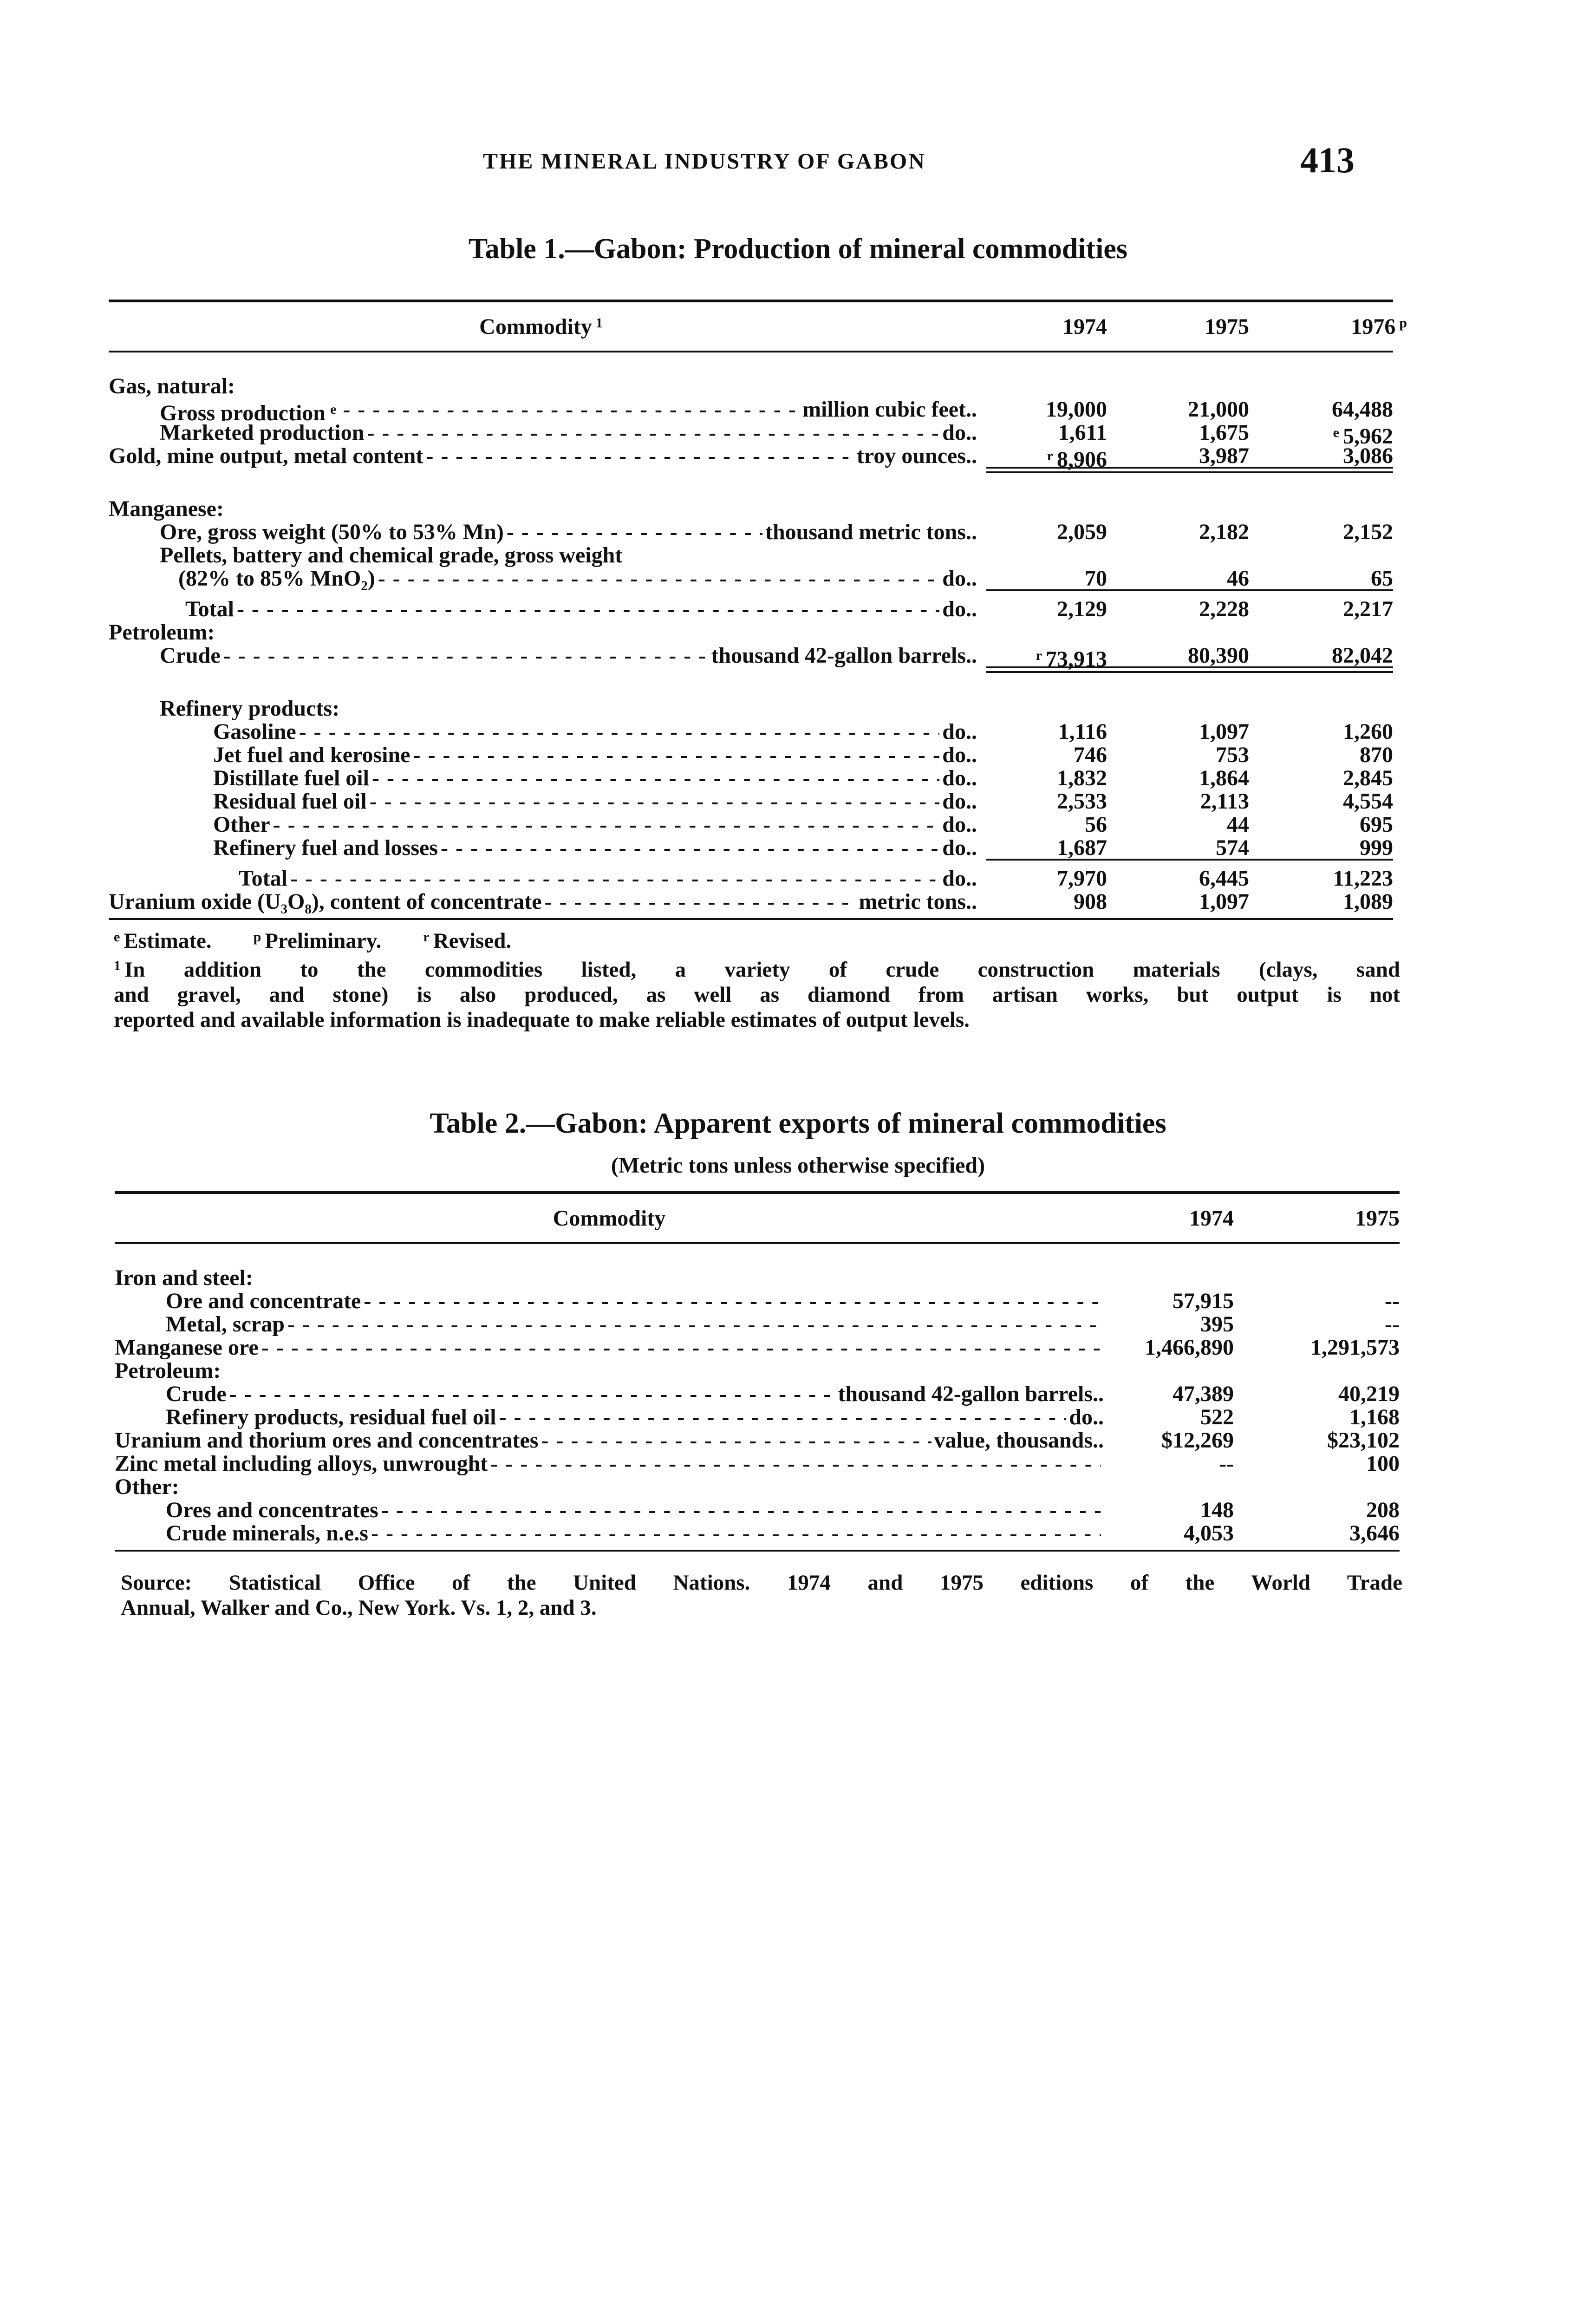  I want to click on column-header-year: 1976 p, so click(1379, 326).